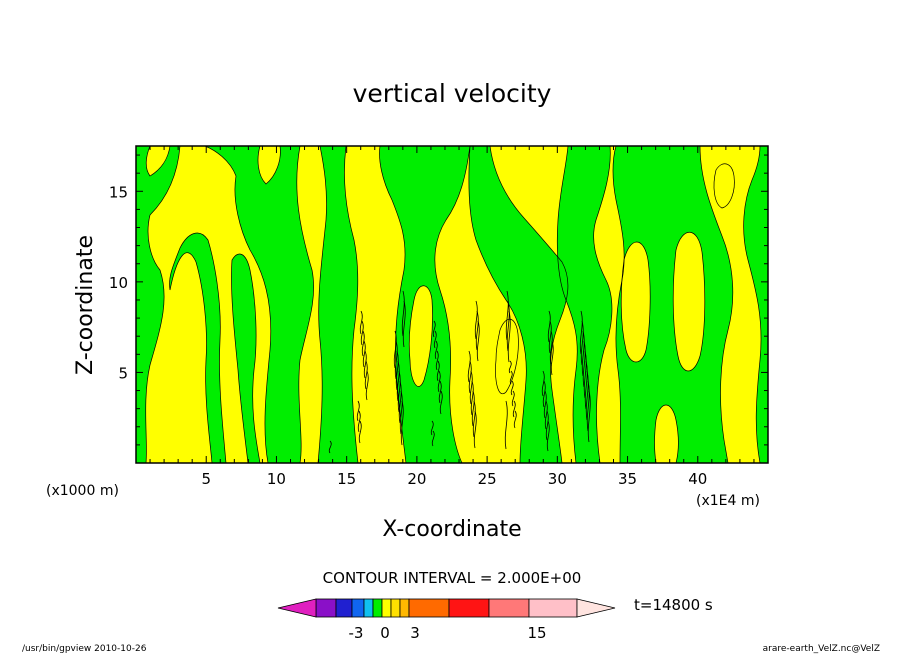 The height and width of the screenshot is (654, 904). What do you see at coordinates (557, 479) in the screenshot?
I see `x-tick-label: 30` at bounding box center [557, 479].